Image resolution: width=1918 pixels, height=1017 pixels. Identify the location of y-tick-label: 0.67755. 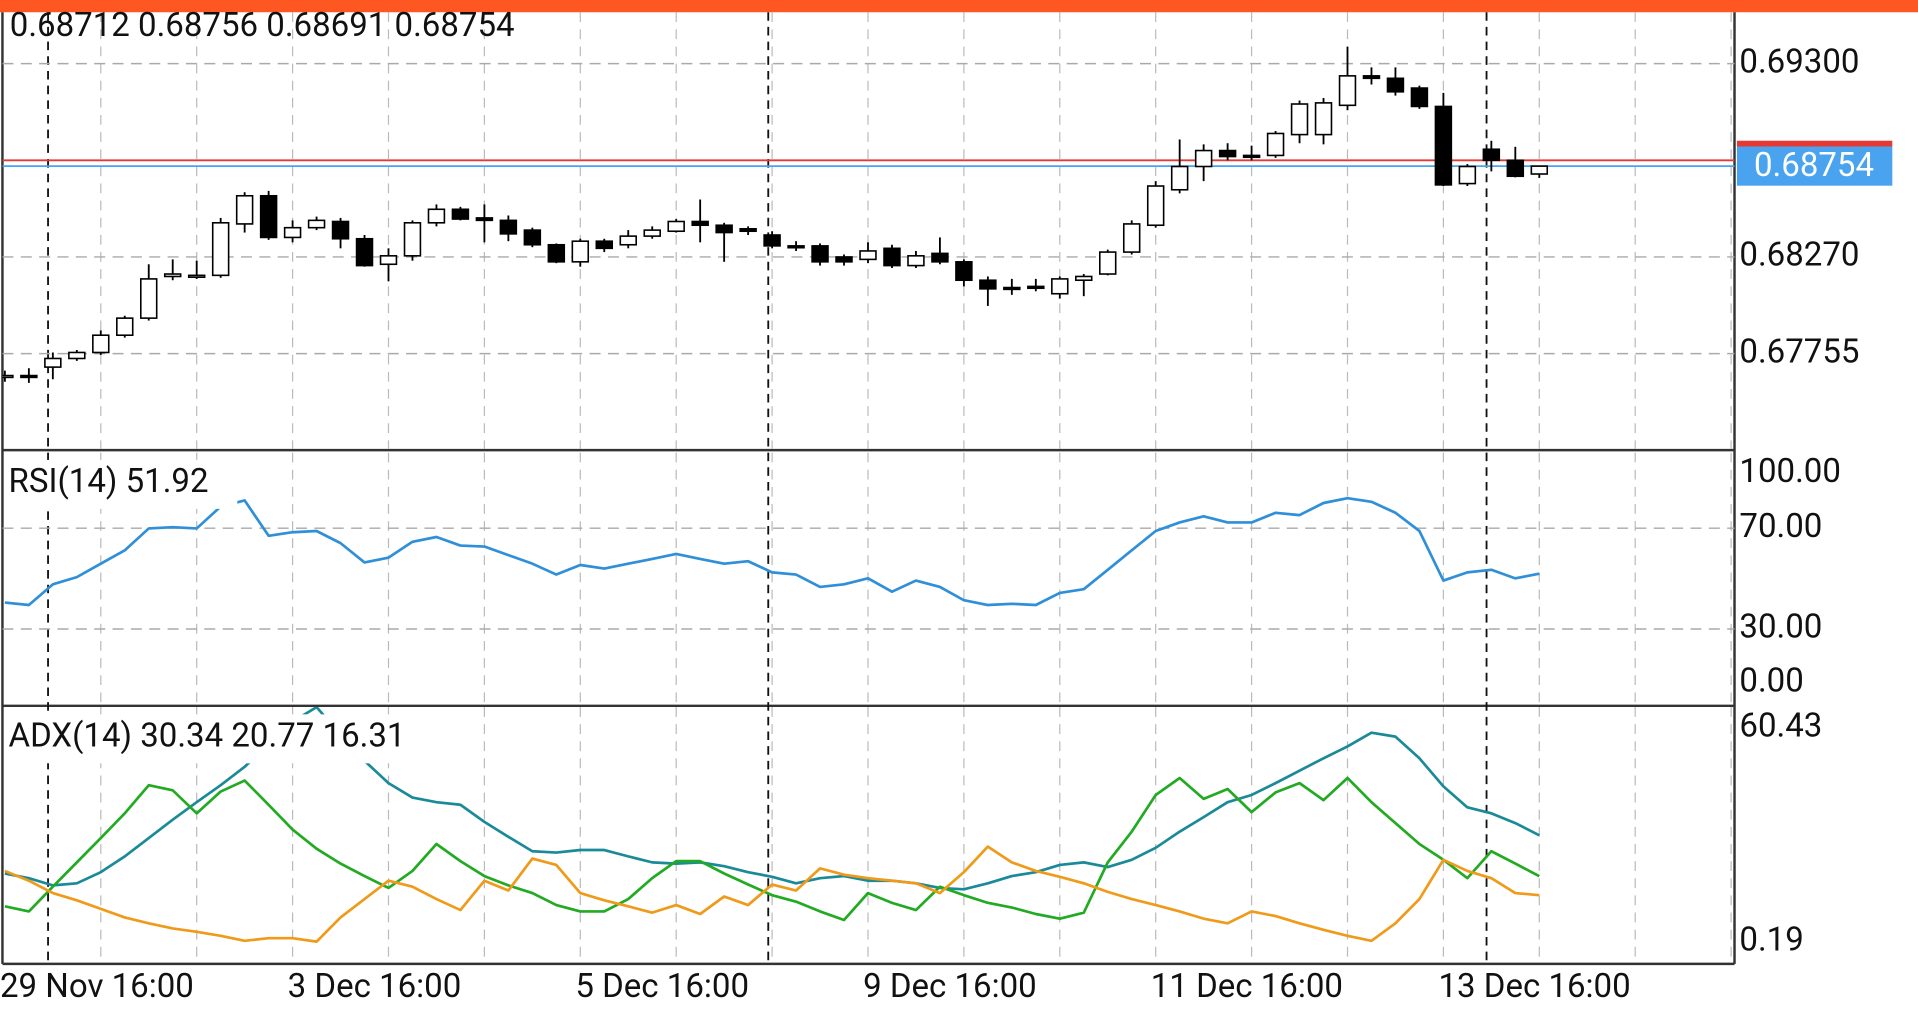
(1799, 351).